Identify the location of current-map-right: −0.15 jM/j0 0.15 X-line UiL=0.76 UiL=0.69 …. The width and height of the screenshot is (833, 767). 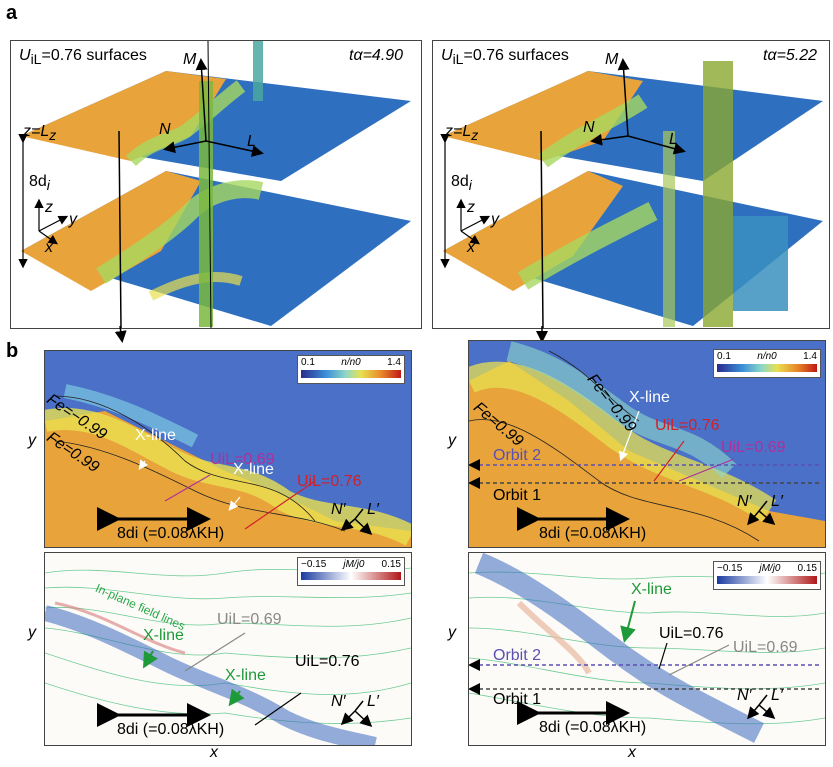
(647, 649).